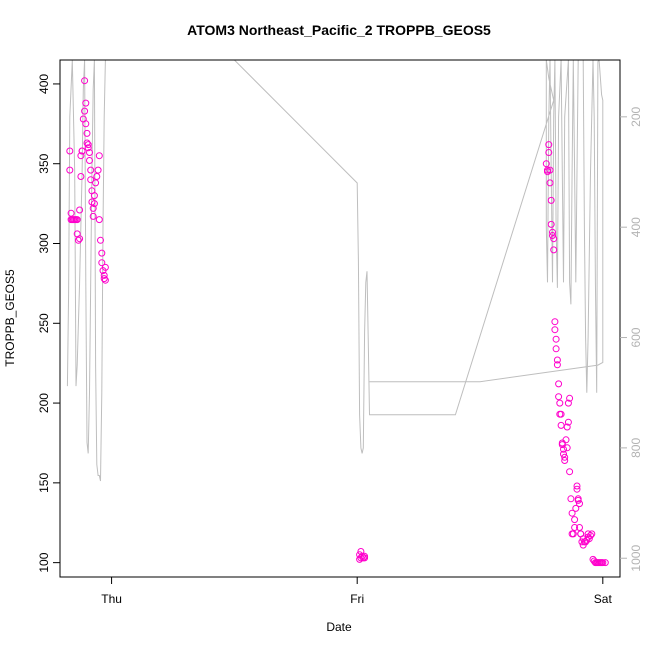 The width and height of the screenshot is (650, 650). What do you see at coordinates (44, 323) in the screenshot?
I see `y-tick-label: 250` at bounding box center [44, 323].